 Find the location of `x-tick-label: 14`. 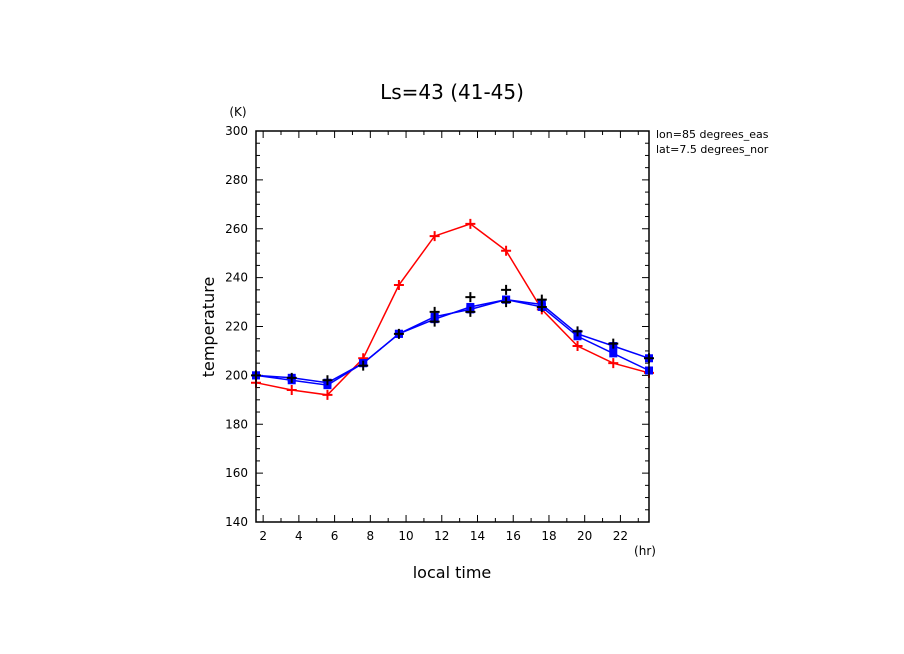

x-tick-label: 14 is located at coordinates (477, 536).